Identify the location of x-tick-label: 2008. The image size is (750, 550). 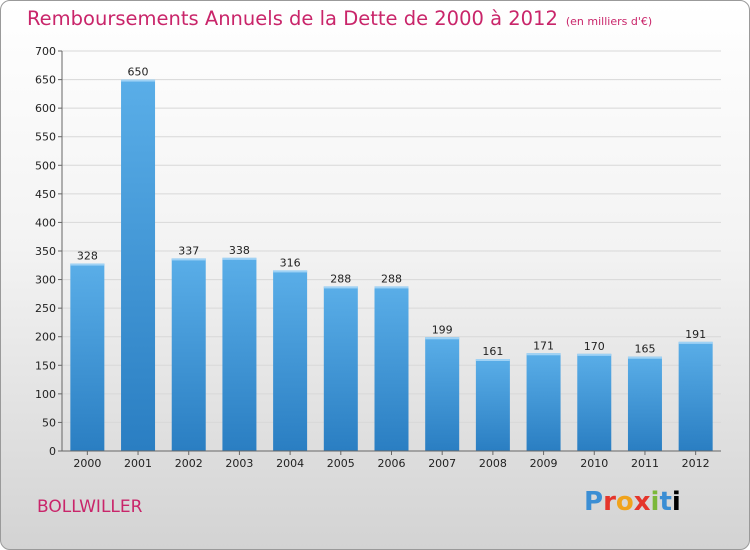
(493, 463).